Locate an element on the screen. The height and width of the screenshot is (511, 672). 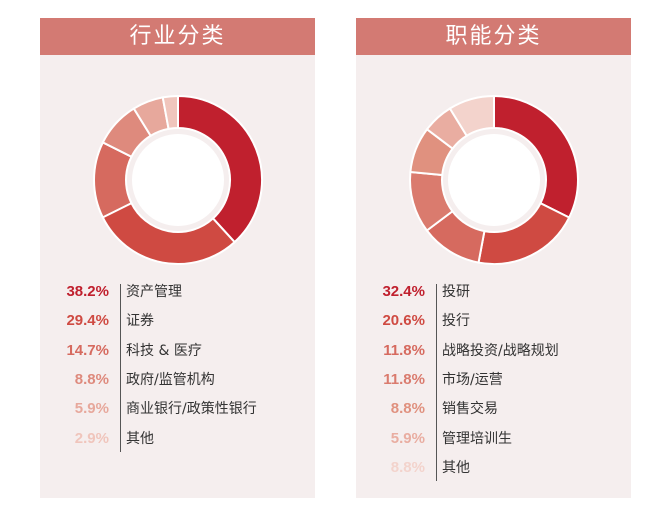
legend-row: 11.8% 市场/运营 is located at coordinates (493, 380).